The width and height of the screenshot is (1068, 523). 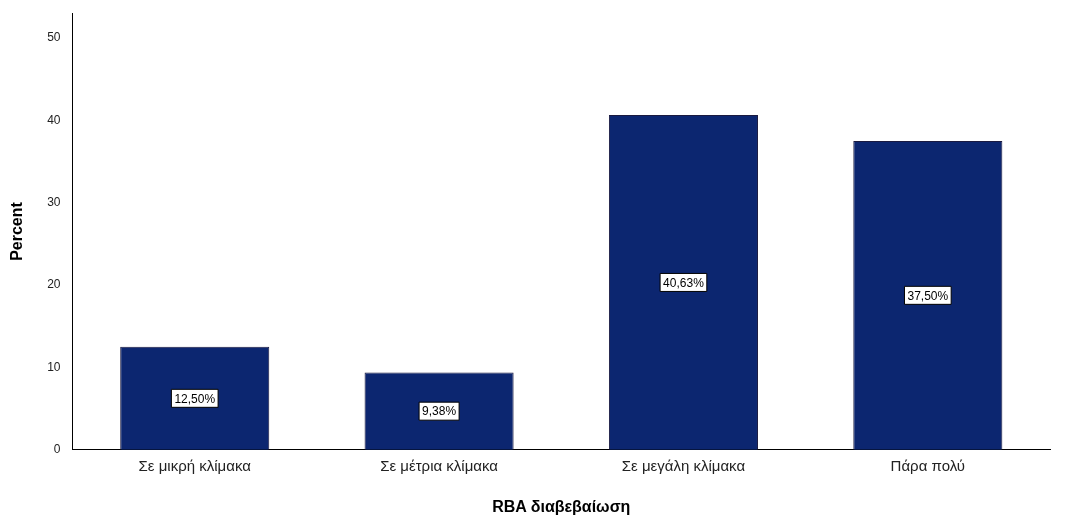 I want to click on x-tick-label: Πάρα πολύ, so click(x=928, y=465).